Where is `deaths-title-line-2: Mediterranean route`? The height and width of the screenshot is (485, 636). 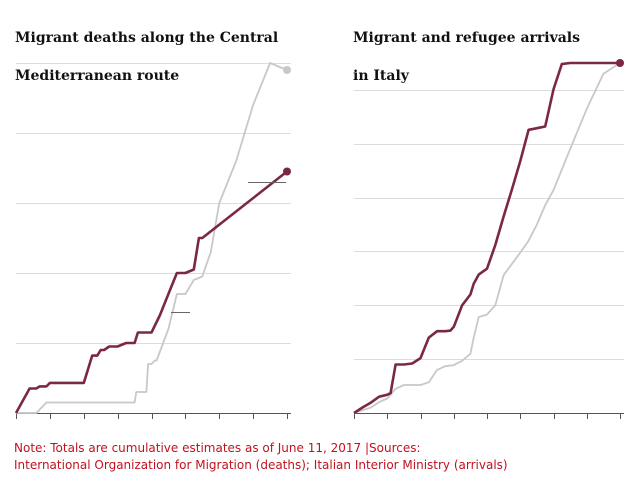
deaths-title-line-2: Mediterranean route is located at coordinates (97, 76).